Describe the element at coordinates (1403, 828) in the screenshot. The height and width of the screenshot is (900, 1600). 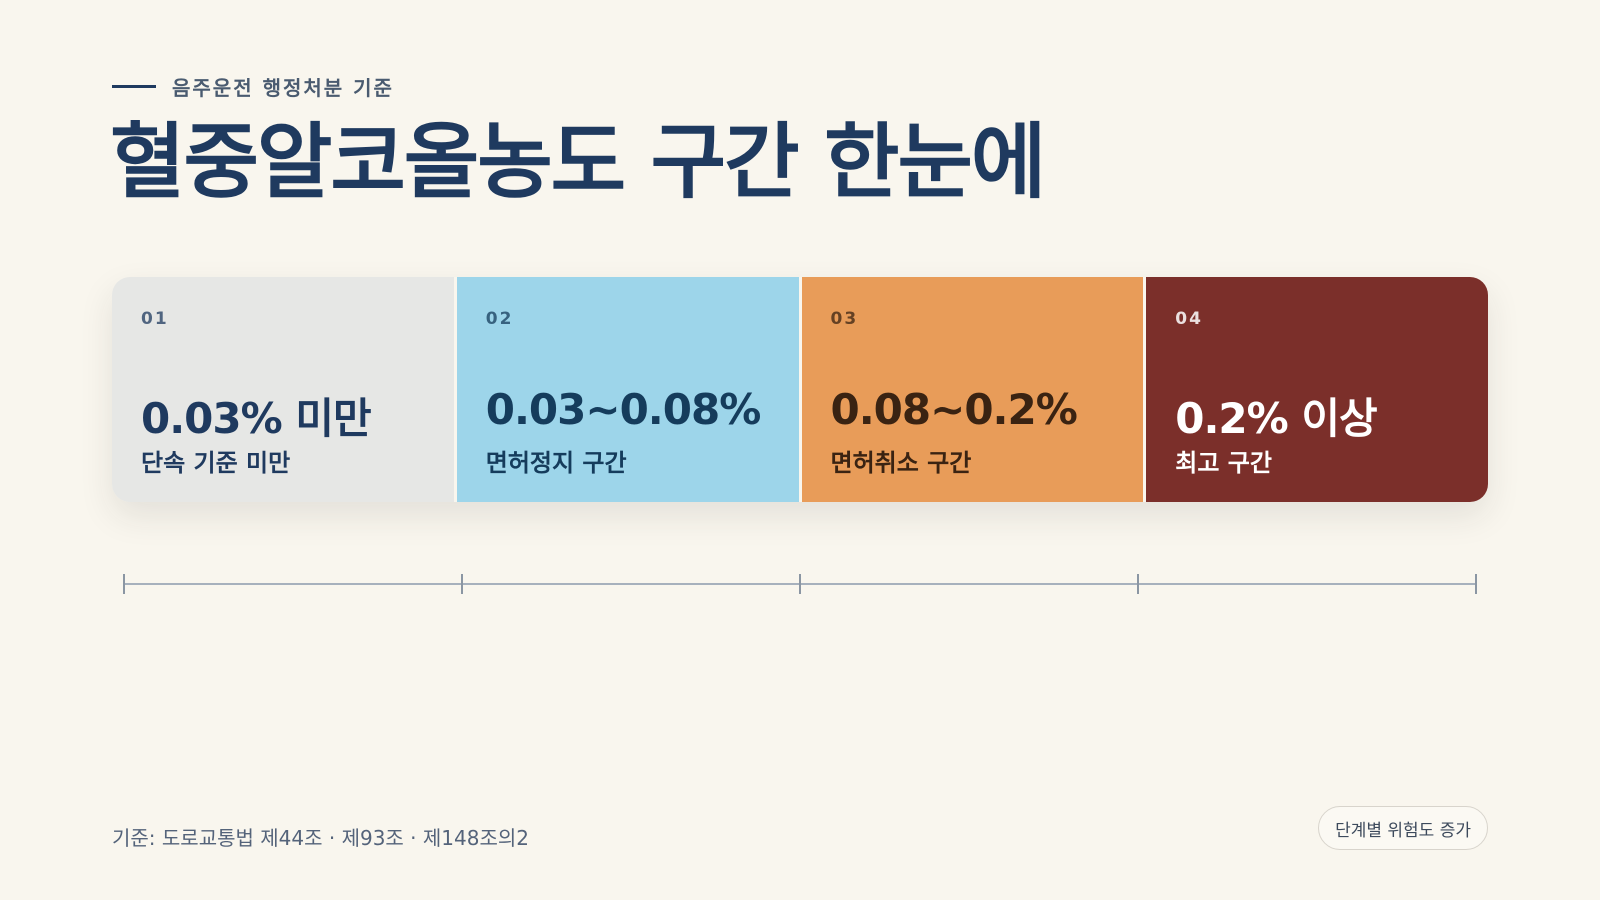
I see `risk-increase-badge: 단계별 위험도 증가` at that location.